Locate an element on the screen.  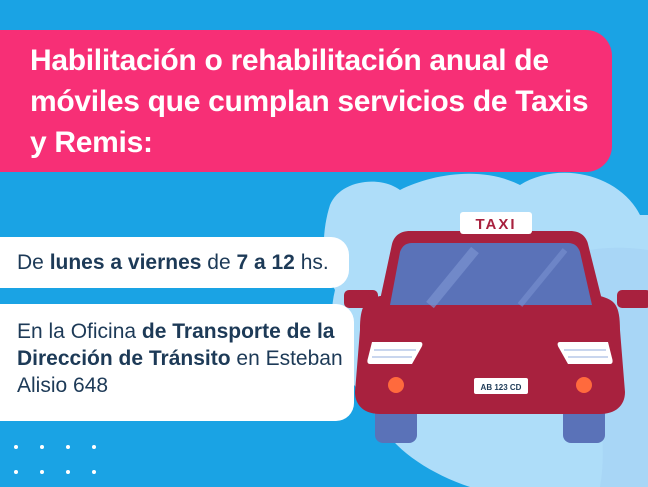
car-body is located at coordinates (490, 355).